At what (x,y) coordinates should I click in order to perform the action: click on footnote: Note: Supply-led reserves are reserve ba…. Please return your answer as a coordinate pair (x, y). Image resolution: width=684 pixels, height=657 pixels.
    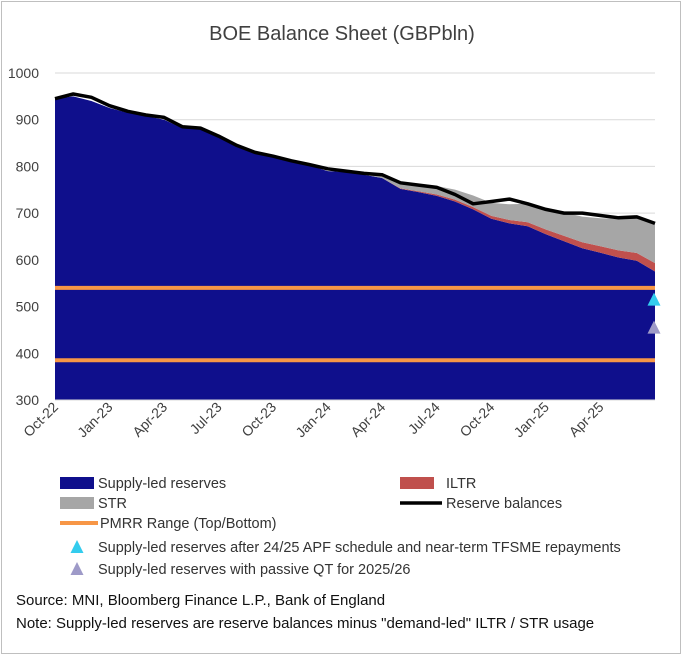
    Looking at the image, I should click on (305, 623).